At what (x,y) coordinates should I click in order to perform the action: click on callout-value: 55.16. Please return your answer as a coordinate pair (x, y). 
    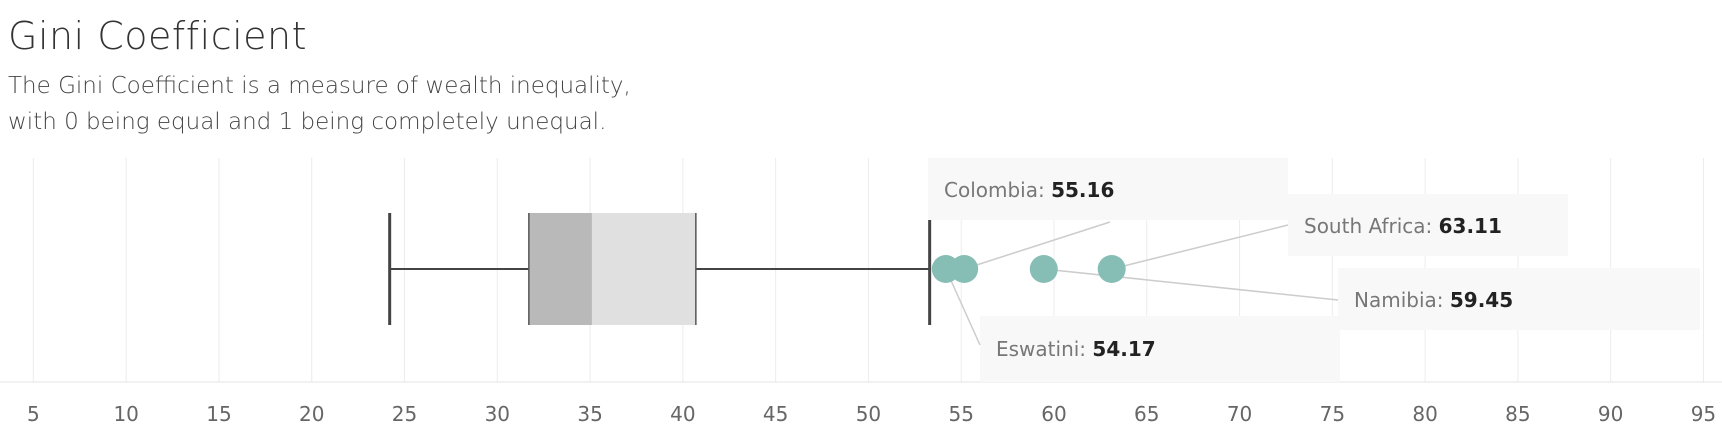
    Looking at the image, I should click on (1082, 190).